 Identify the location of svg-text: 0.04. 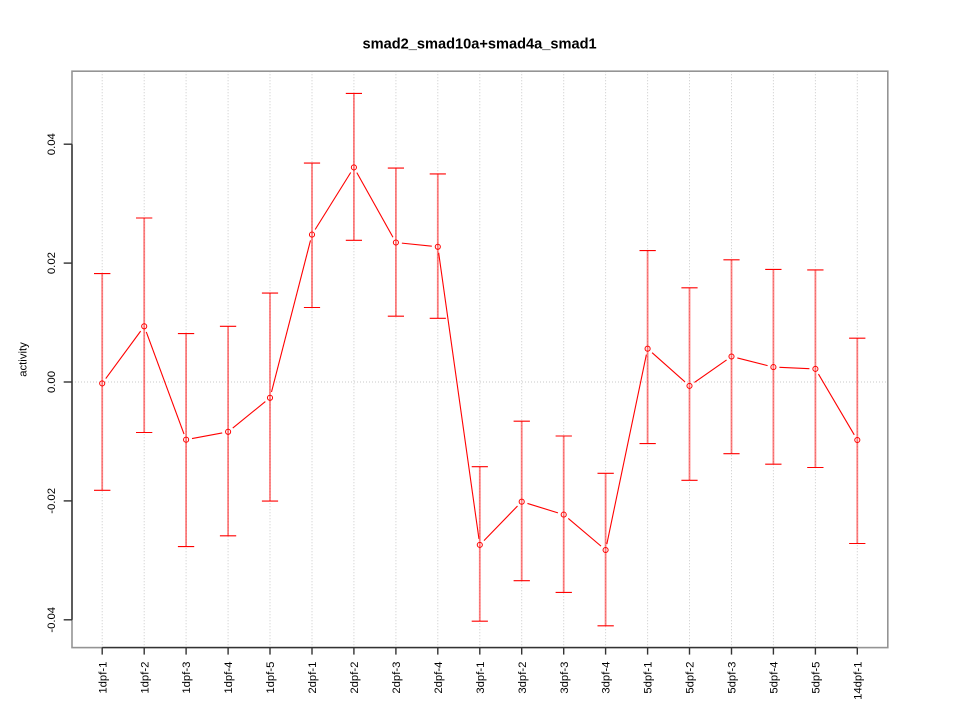
(52, 144).